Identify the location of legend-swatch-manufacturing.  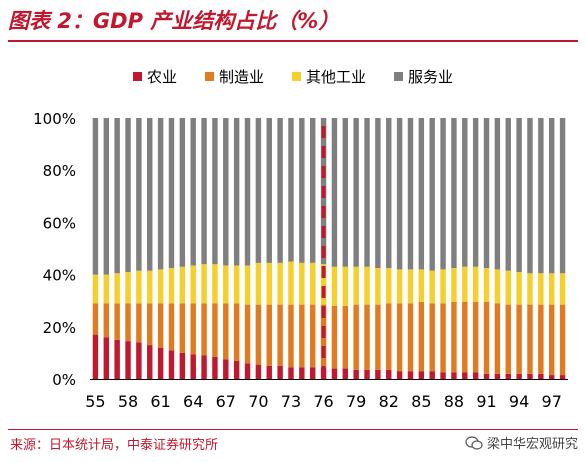
(209, 76).